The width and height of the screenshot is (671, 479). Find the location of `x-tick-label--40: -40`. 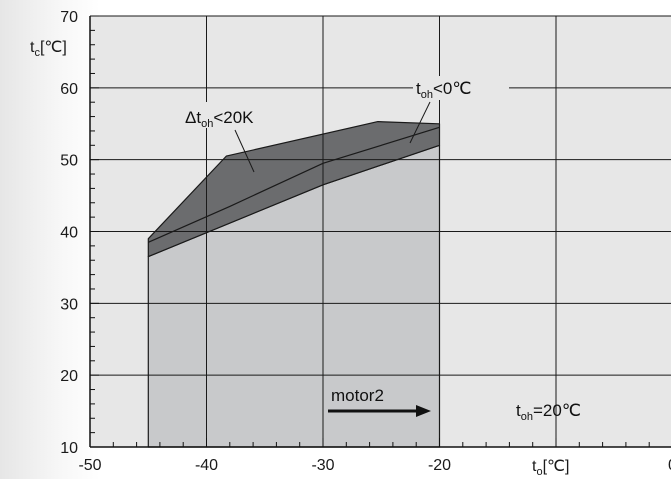

x-tick-label--40: -40 is located at coordinates (206, 465).